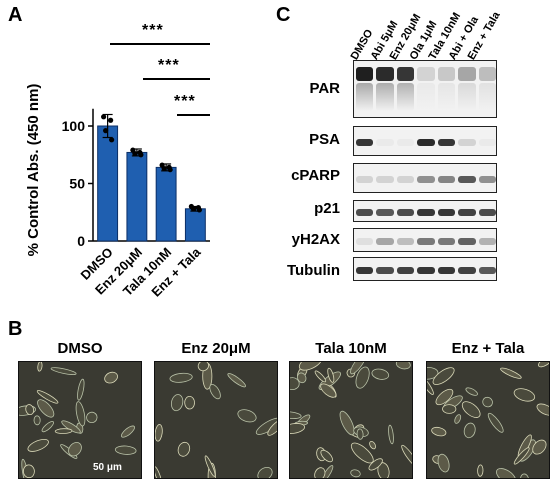 The width and height of the screenshot is (550, 487). I want to click on y-tick-label: 100, so click(74, 126).